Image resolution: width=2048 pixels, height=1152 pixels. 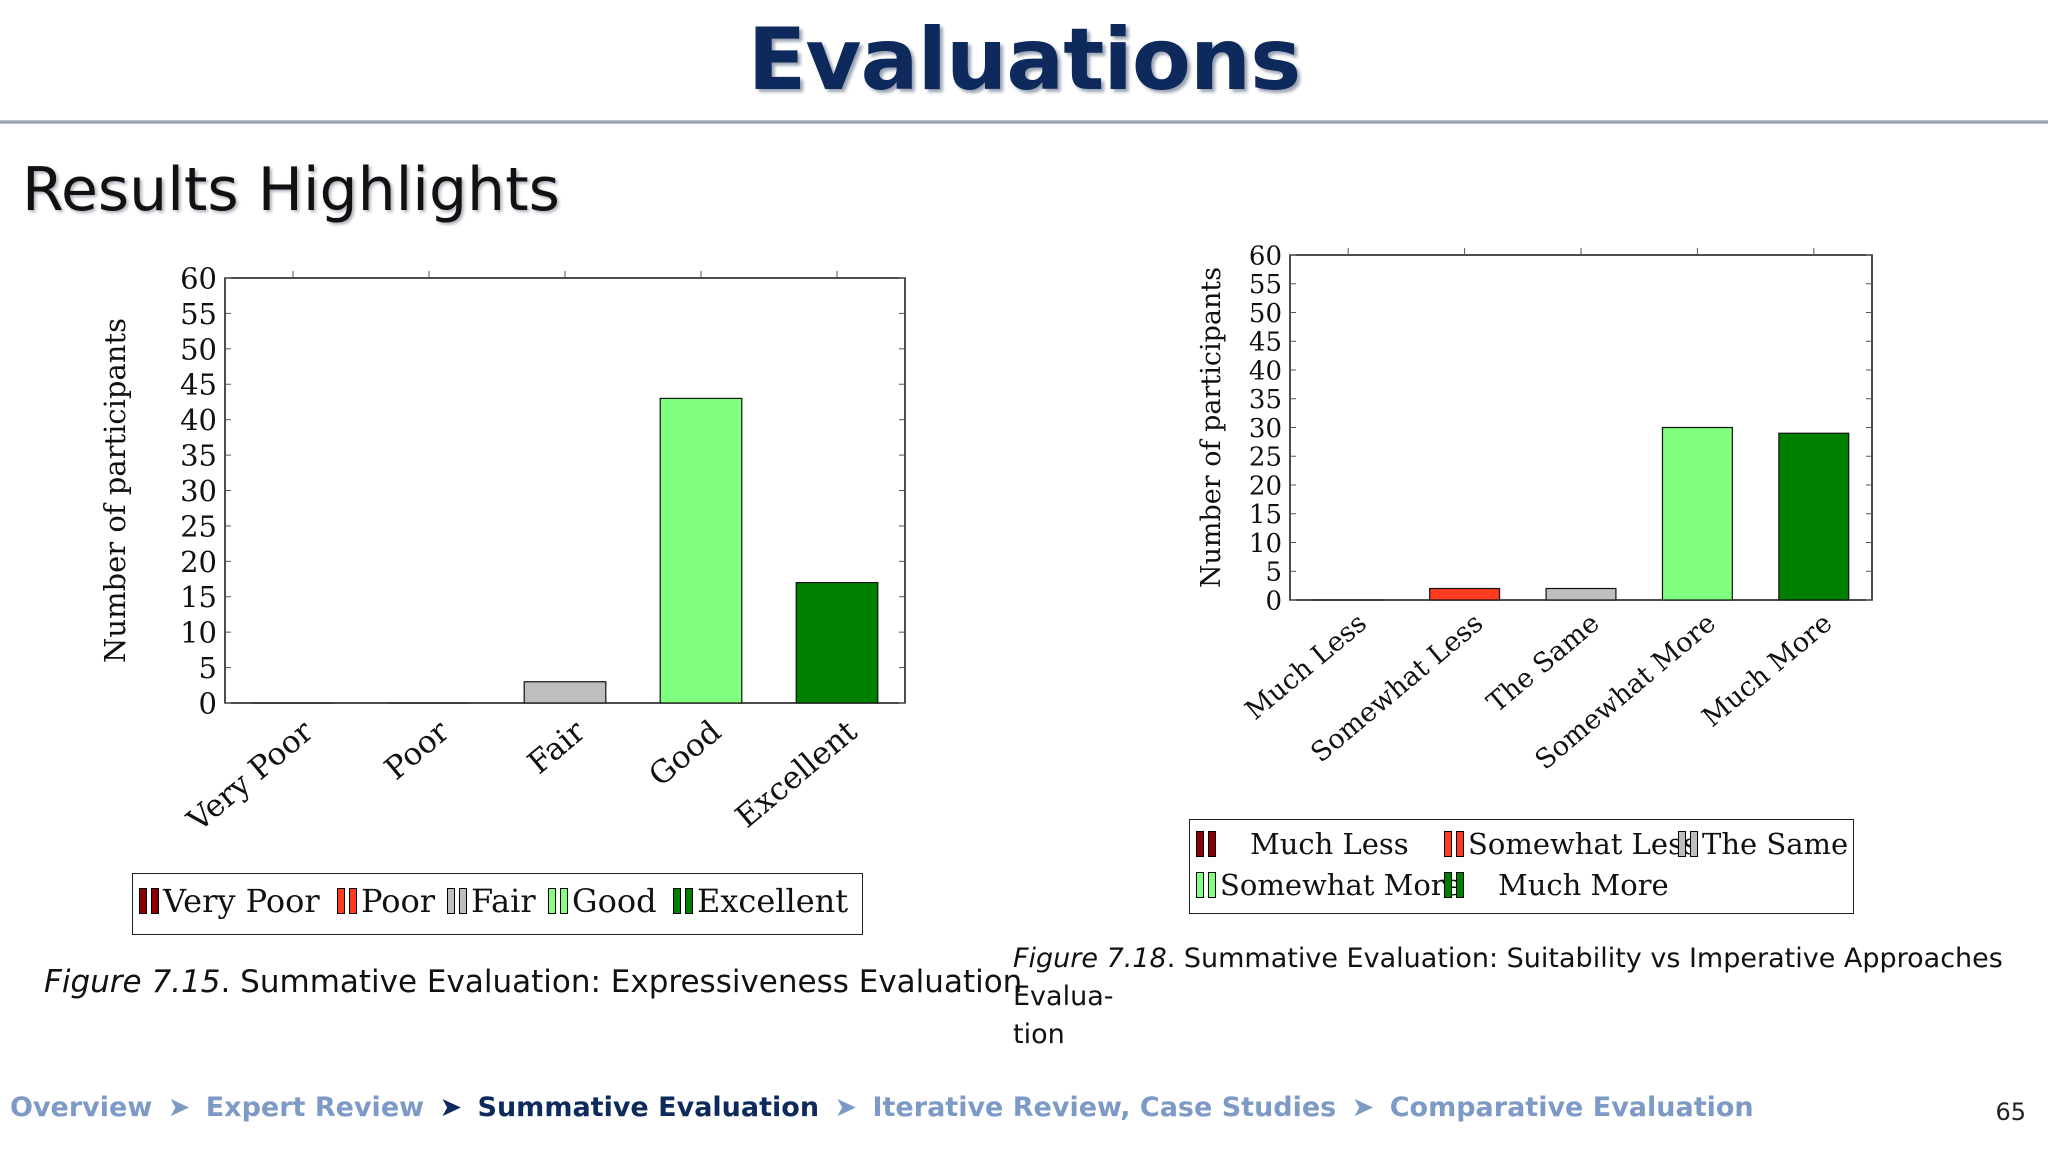 I want to click on legend-swatch-very-poor, so click(x=149, y=901).